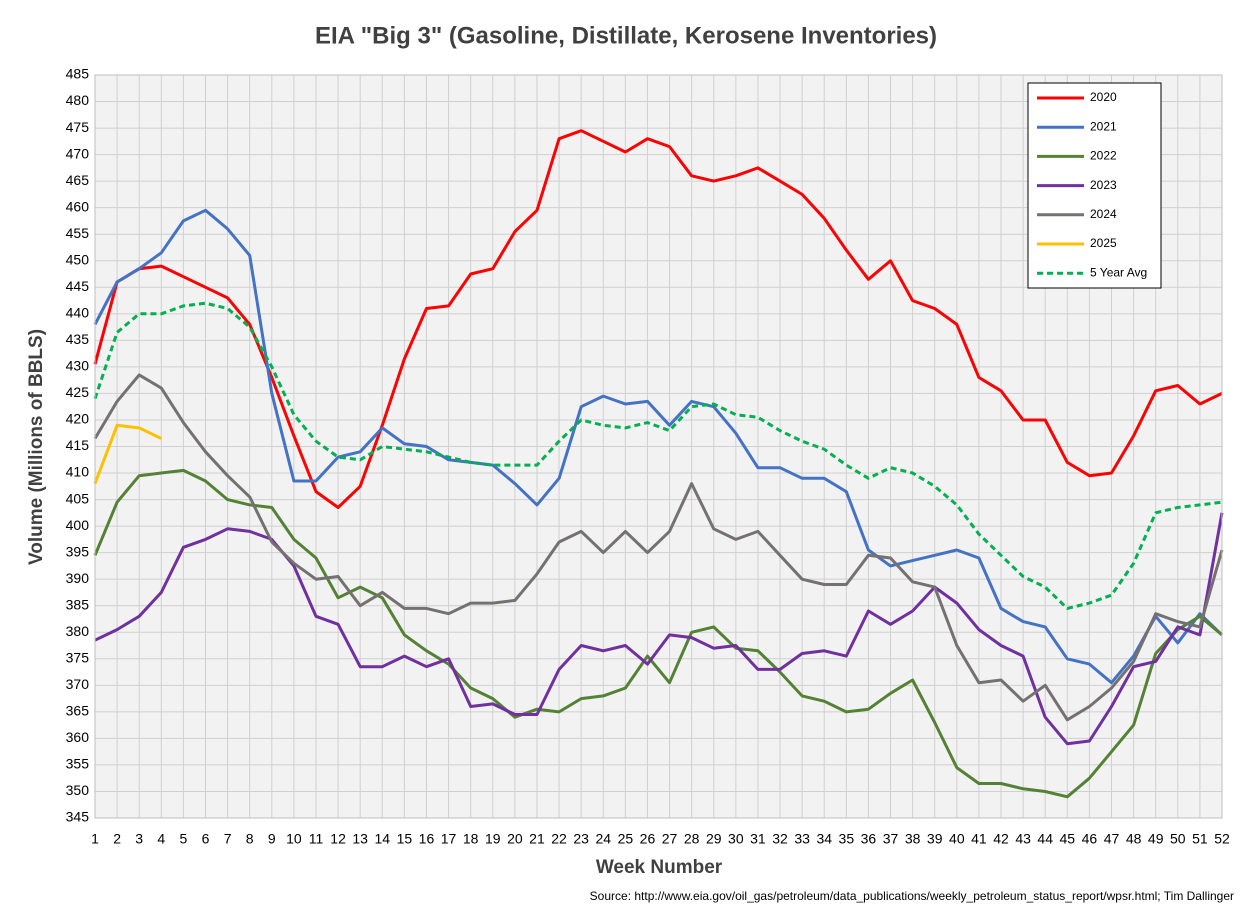 This screenshot has height=913, width=1245. Describe the element at coordinates (183, 839) in the screenshot. I see `x-tick-label: 5` at that location.